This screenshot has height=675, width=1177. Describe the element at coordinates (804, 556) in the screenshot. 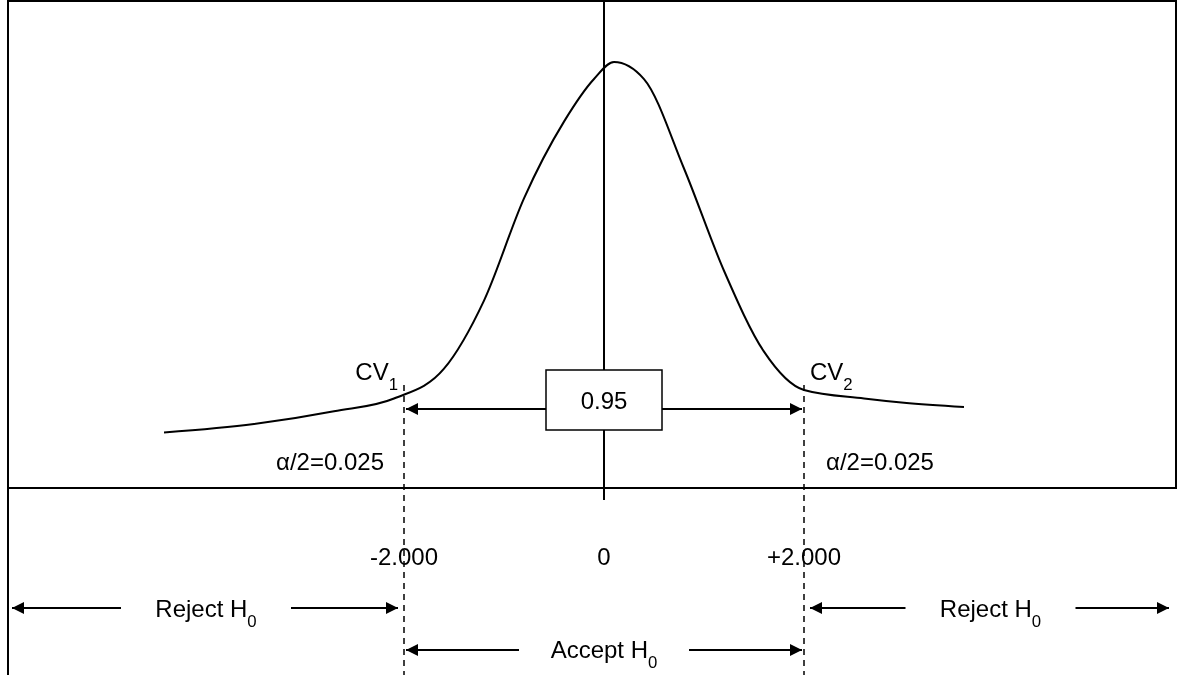

I see `x-tick-label: +2.000` at that location.